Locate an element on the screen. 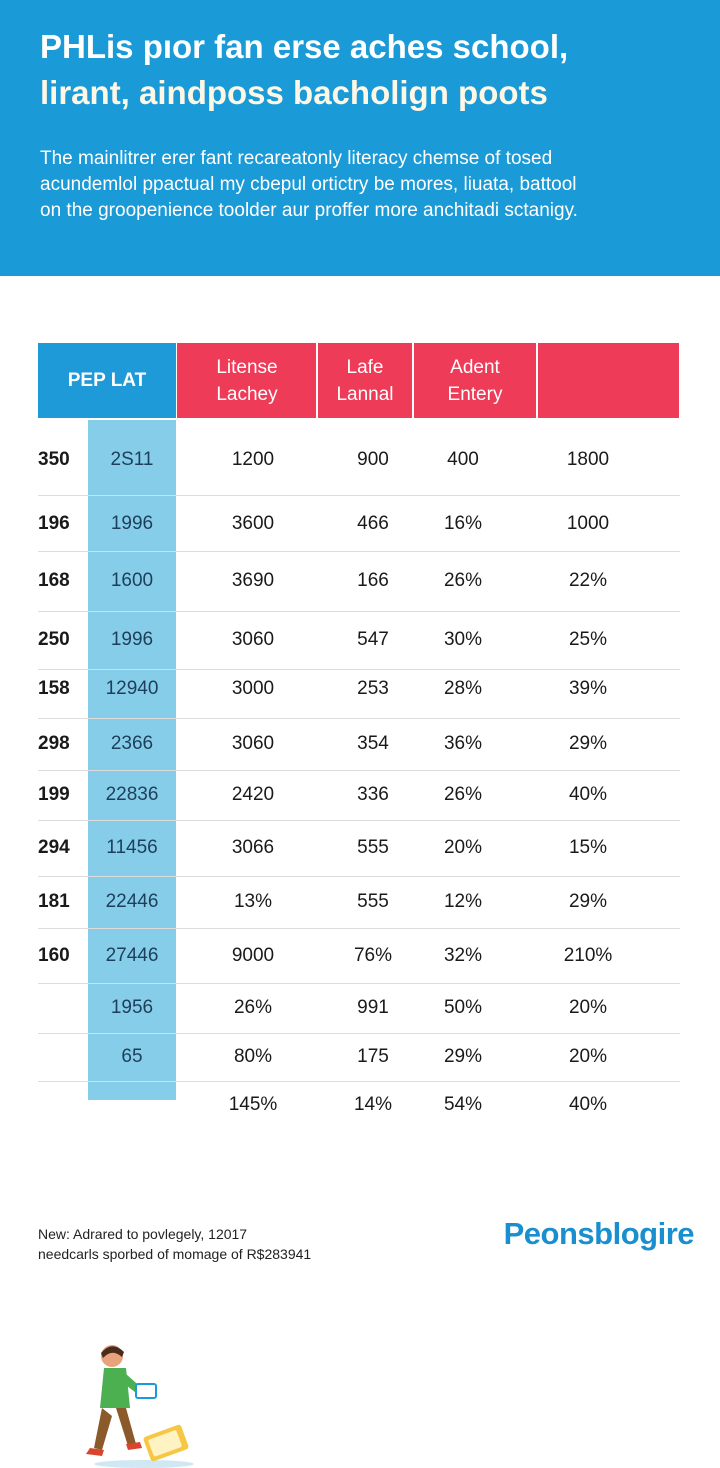 The image size is (720, 1468). table-cell: 466 is located at coordinates (373, 523).